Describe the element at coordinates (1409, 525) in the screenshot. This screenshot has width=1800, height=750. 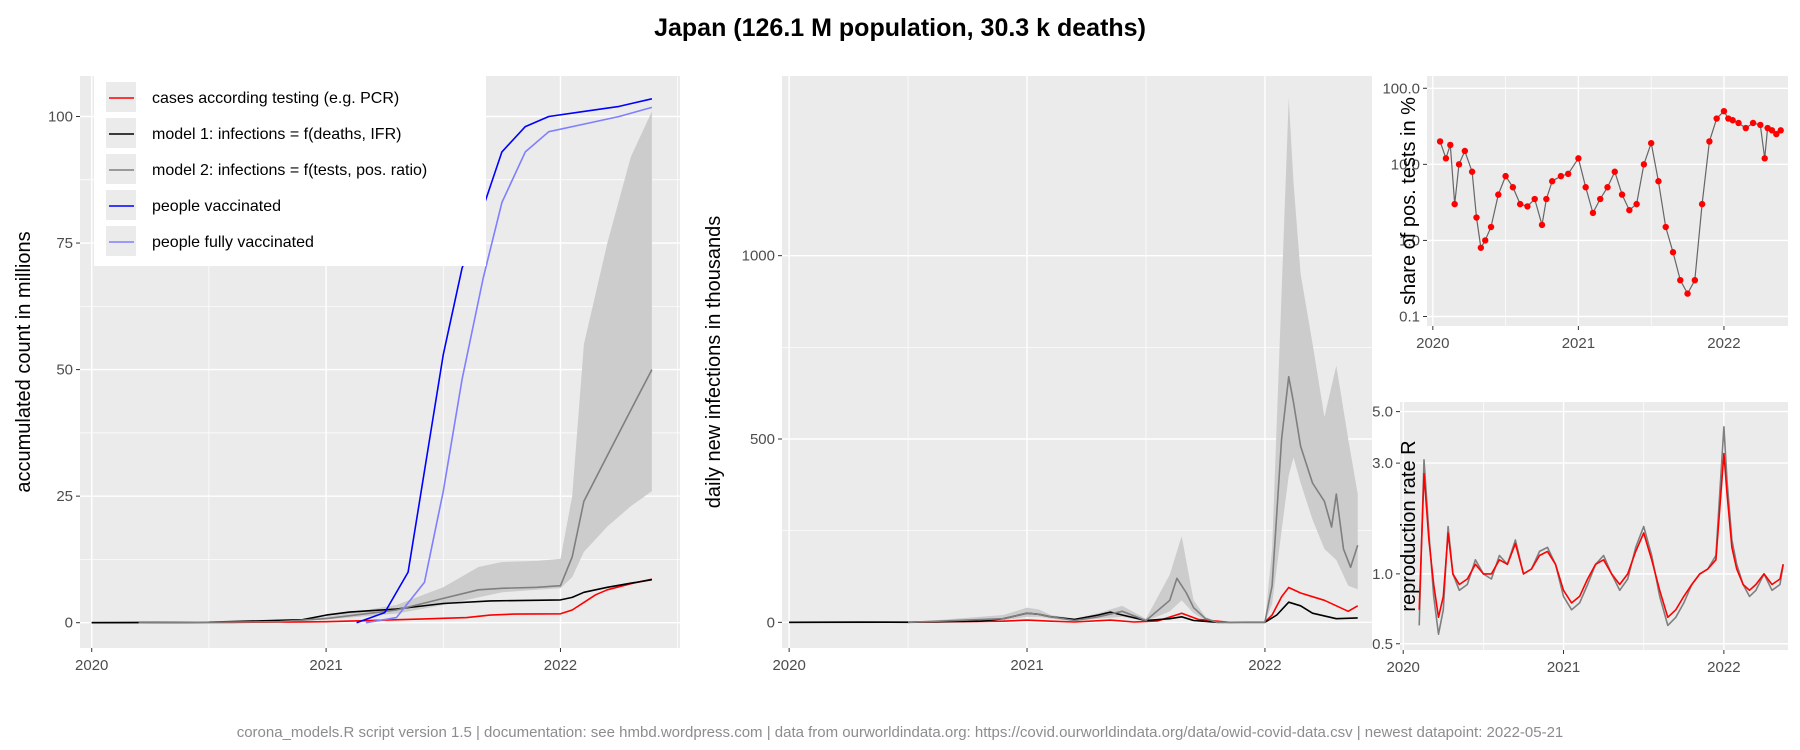
I see `y-axis-label: reproduction rate R` at that location.